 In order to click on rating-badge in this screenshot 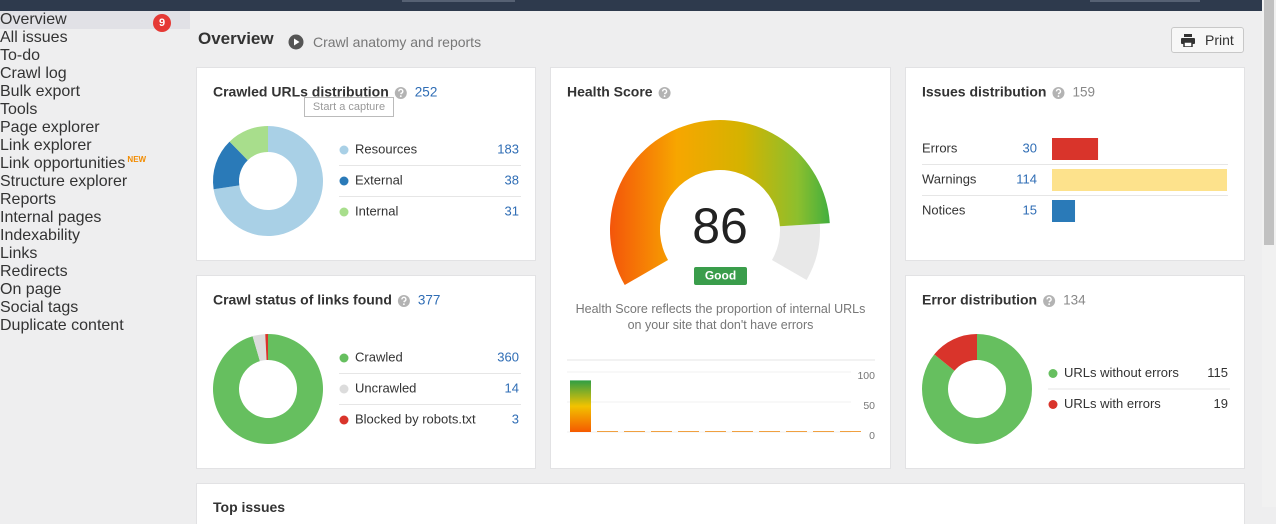, I will do `click(720, 276)`.